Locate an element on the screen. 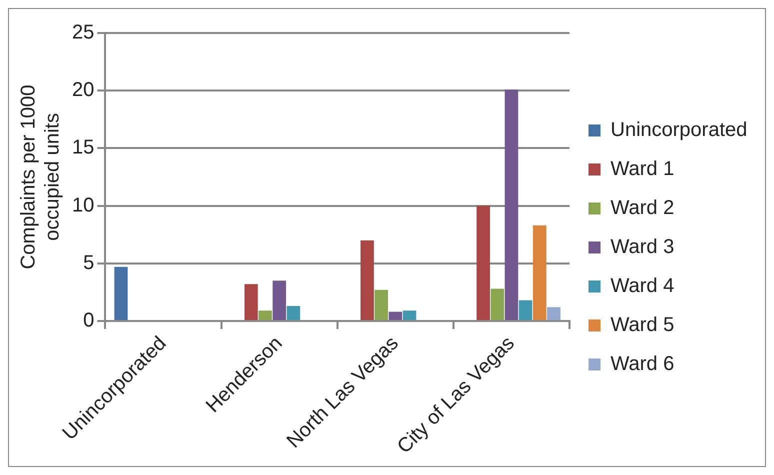 This screenshot has width=774, height=475. y-tick-label: 20 is located at coordinates (83, 90).